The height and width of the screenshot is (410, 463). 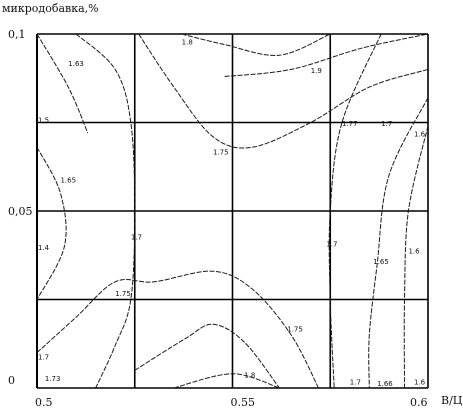 I want to click on contour-label: 1.77, so click(x=350, y=124).